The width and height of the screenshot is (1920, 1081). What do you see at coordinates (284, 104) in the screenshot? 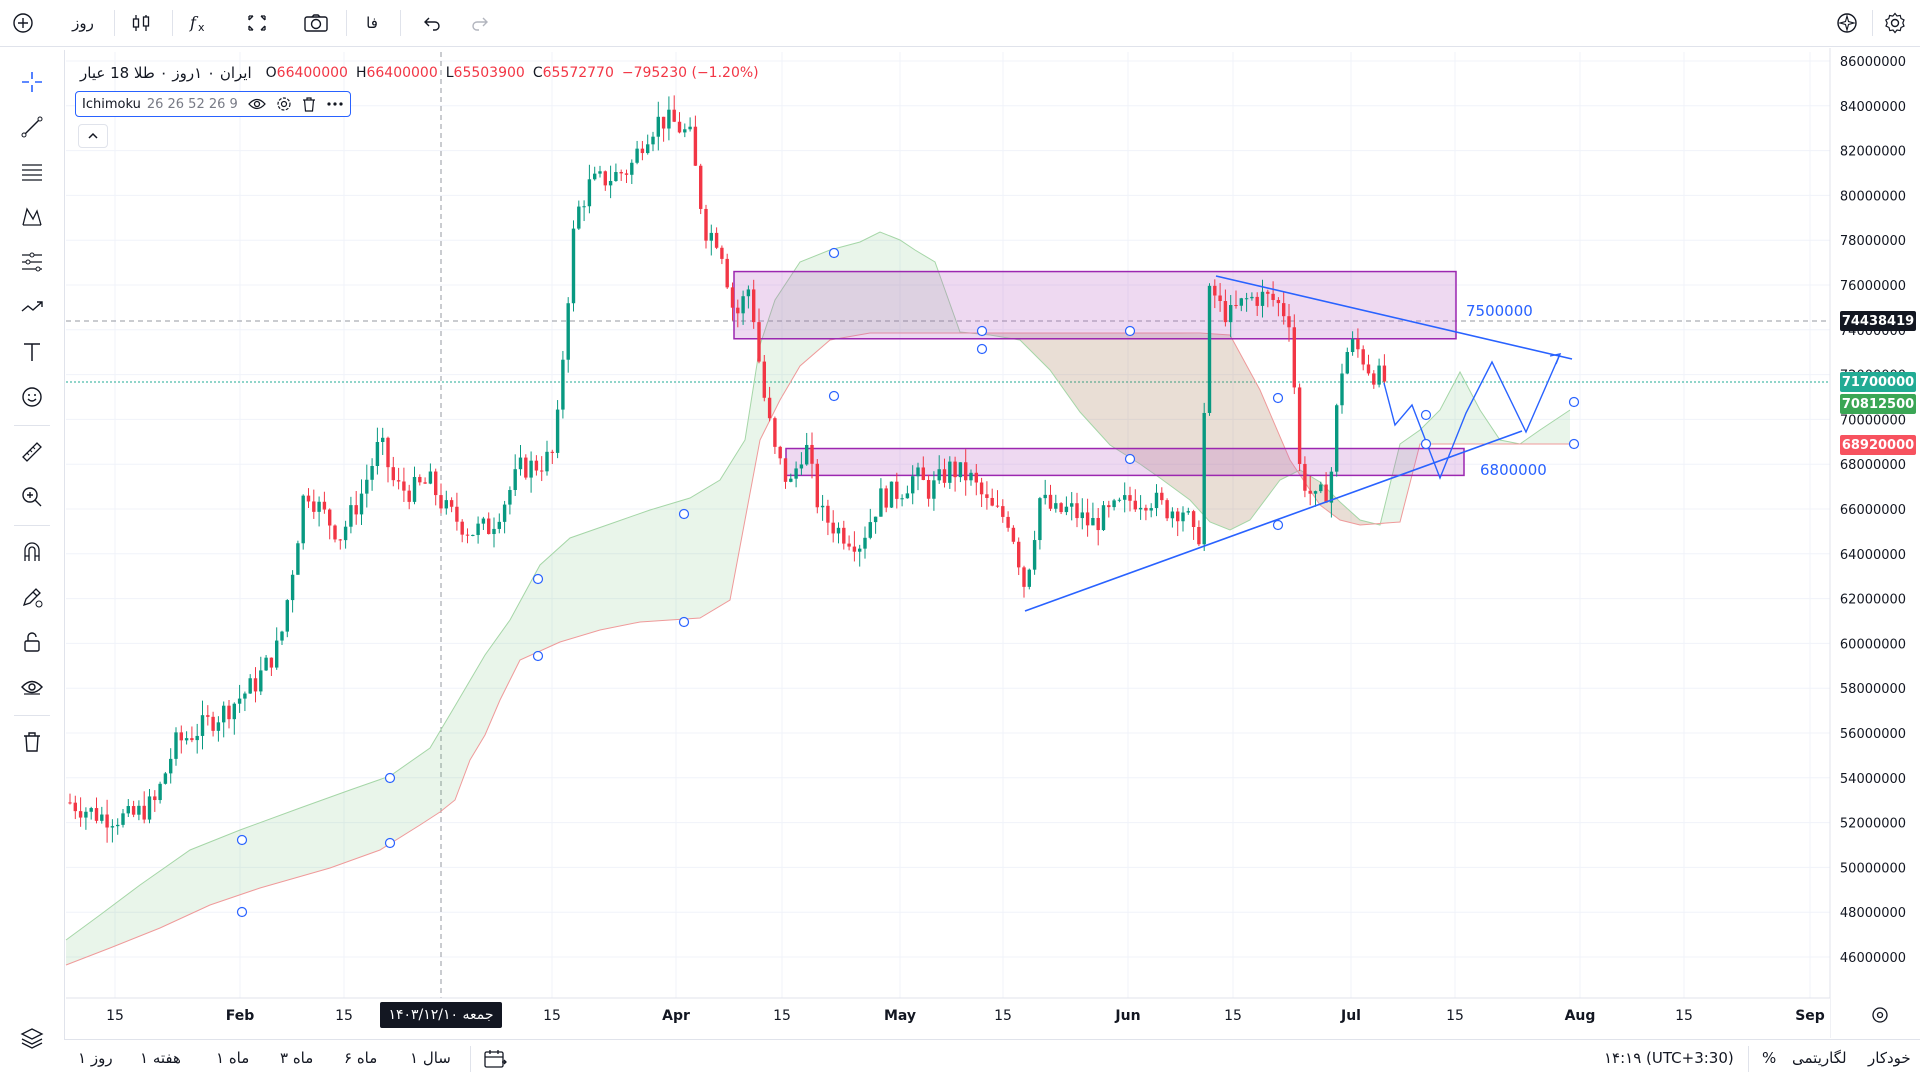
I see `gear-icon` at bounding box center [284, 104].